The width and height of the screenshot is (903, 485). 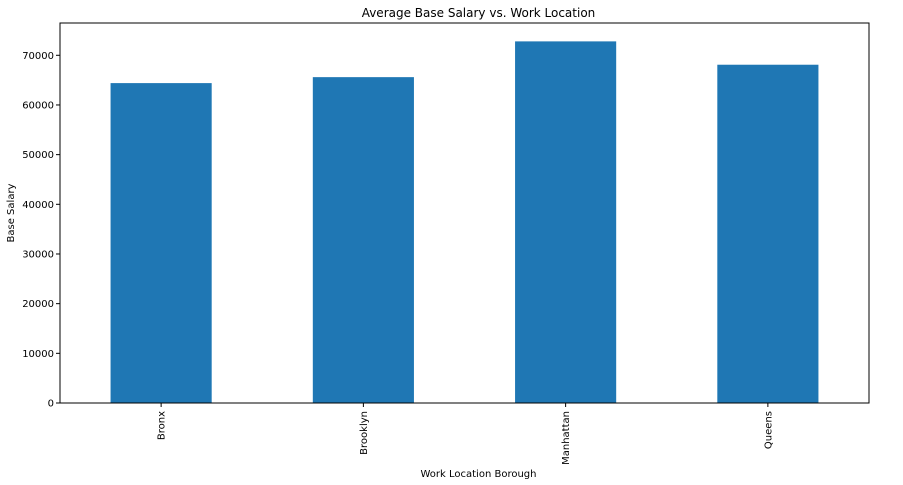 What do you see at coordinates (11, 212) in the screenshot?
I see `y-axis-label: Base Salary` at bounding box center [11, 212].